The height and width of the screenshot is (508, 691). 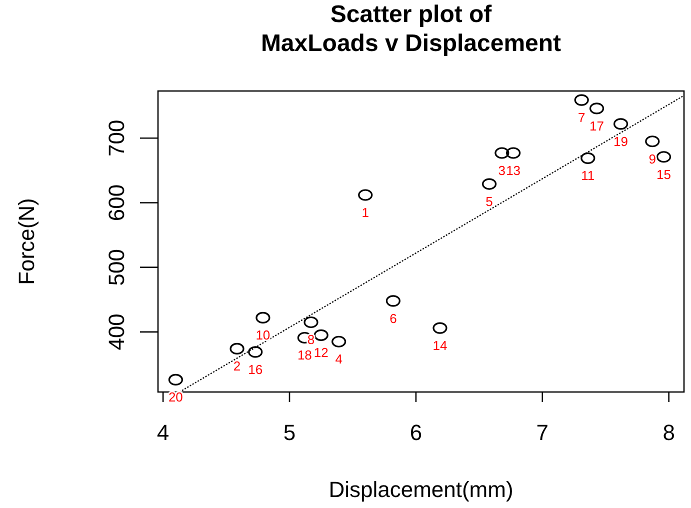 What do you see at coordinates (116, 267) in the screenshot?
I see `y-tick-label: 500` at bounding box center [116, 267].